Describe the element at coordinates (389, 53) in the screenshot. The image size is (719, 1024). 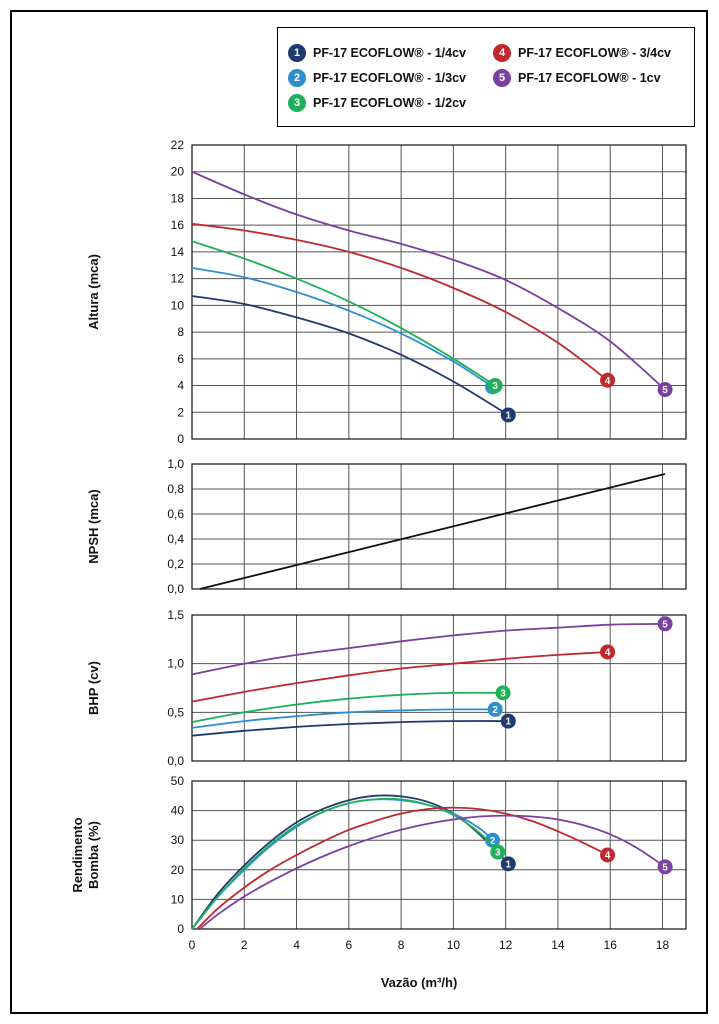
I see `legend-label-1: PF-17 ECOFLOW® - 1/4cv` at that location.